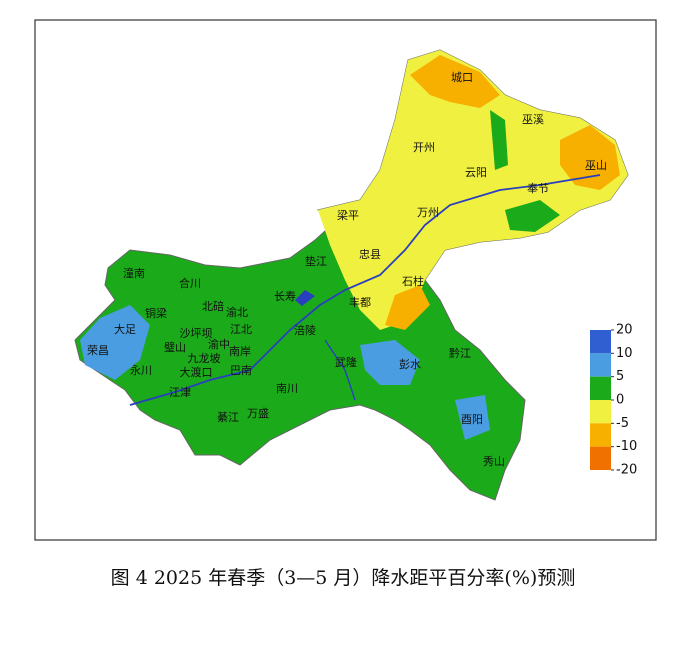  Describe the element at coordinates (622, 423) in the screenshot. I see `legend-tick-label: -5` at that location.